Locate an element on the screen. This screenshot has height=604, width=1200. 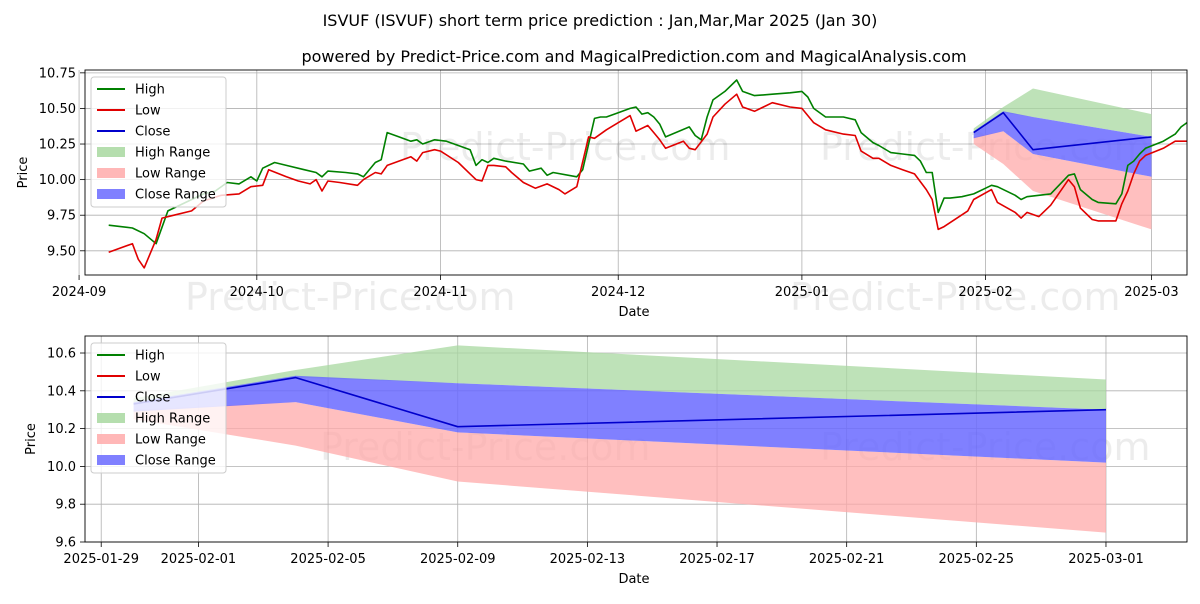
x-tick-label: 2024-10 is located at coordinates (257, 292).